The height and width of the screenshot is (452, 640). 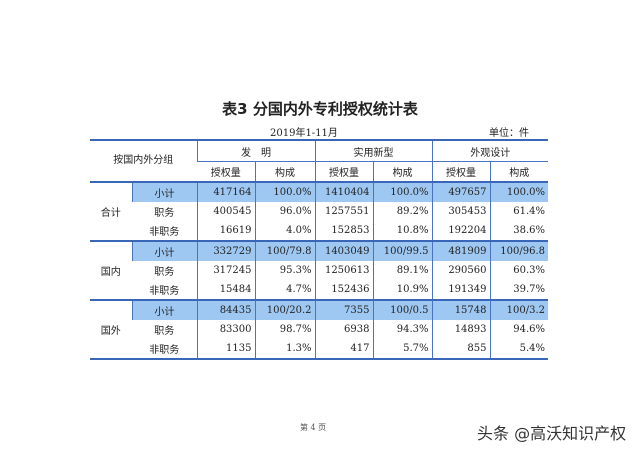 What do you see at coordinates (518, 290) in the screenshot?
I see `share-cell: 39.7%` at bounding box center [518, 290].